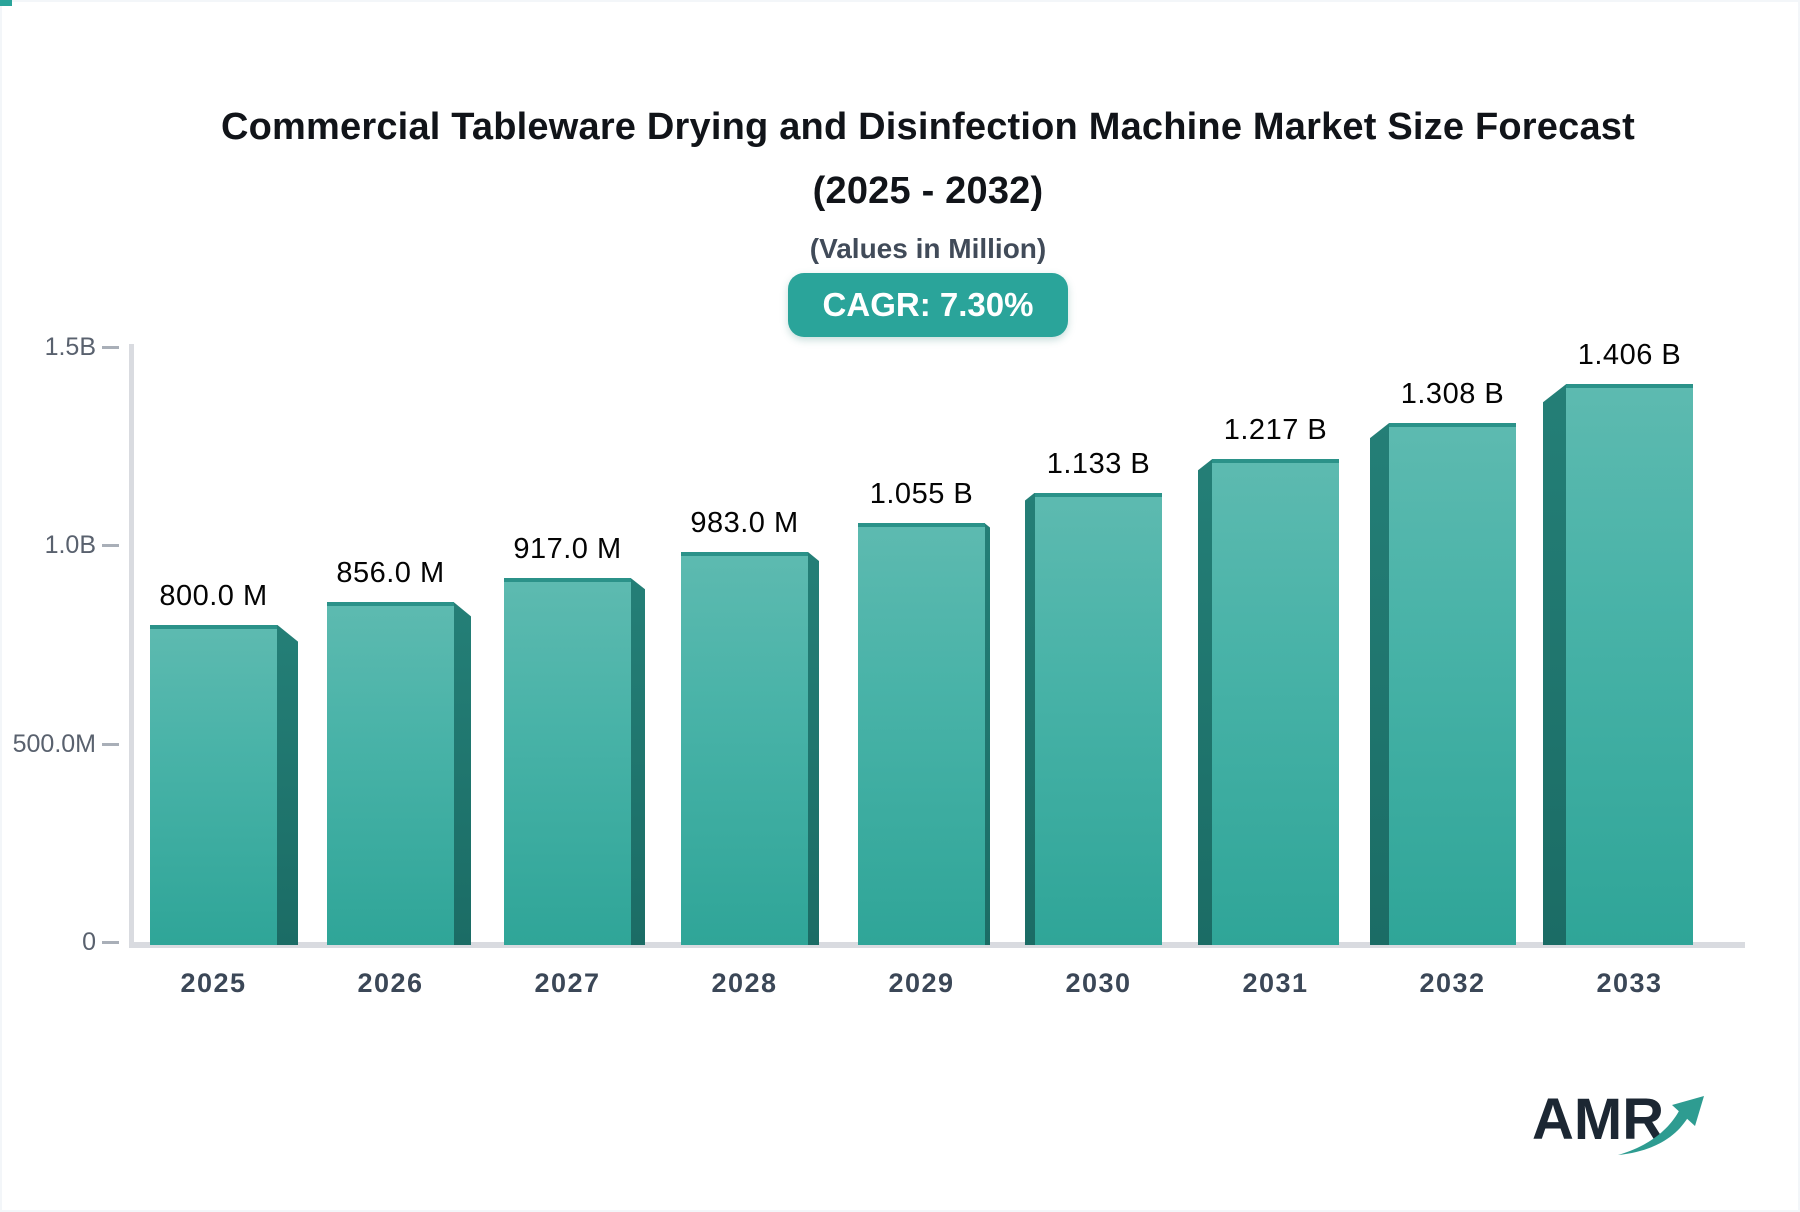 The width and height of the screenshot is (1800, 1212). I want to click on x-tick-label: 2033, so click(1629, 983).